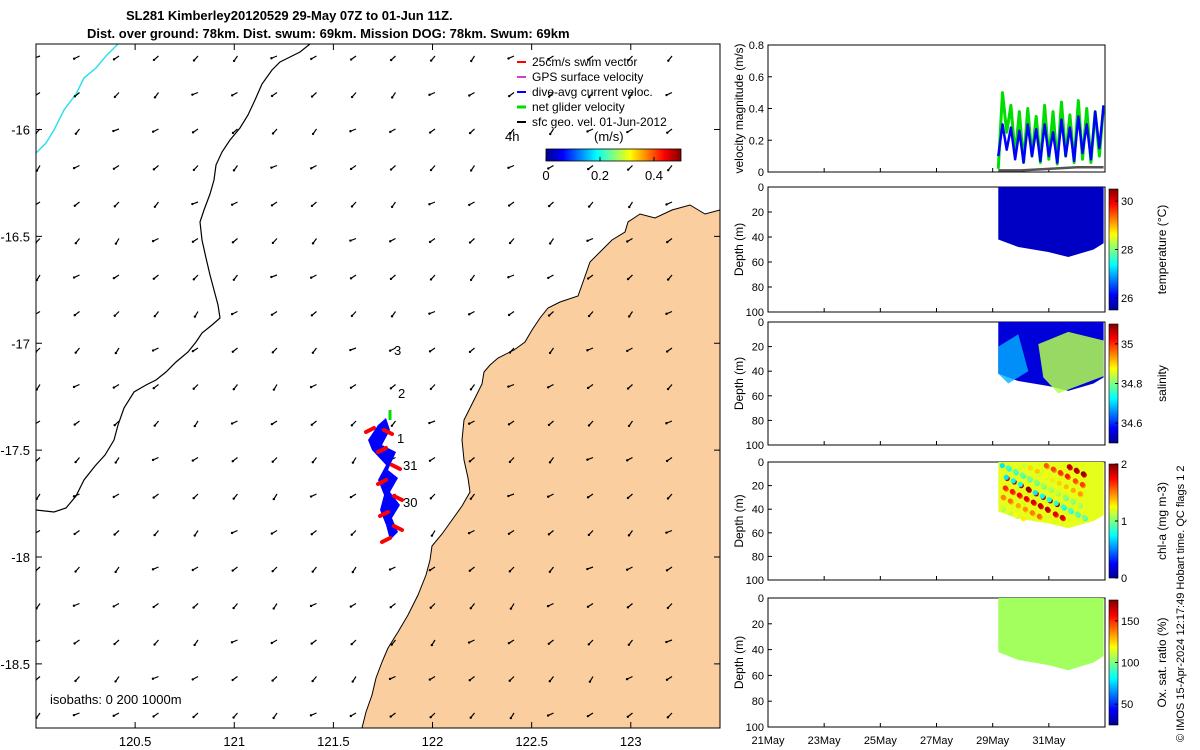 This screenshot has width=1200, height=750. Describe the element at coordinates (20, 343) in the screenshot. I see `lat-tick-label: -17` at that location.